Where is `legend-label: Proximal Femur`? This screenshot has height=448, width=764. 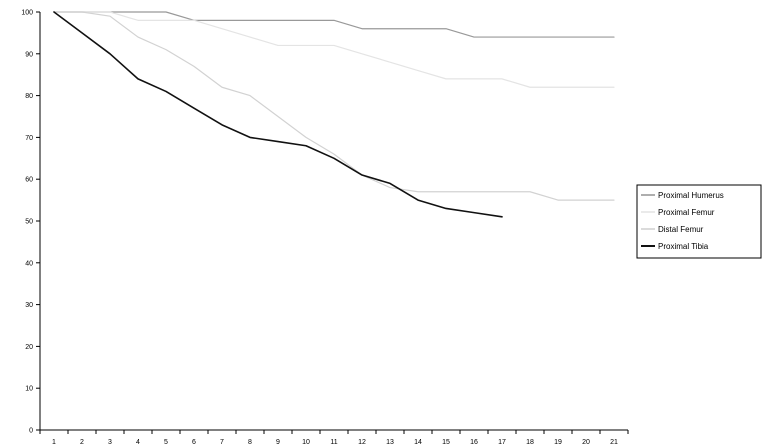
legend-label: Proximal Femur is located at coordinates (686, 212).